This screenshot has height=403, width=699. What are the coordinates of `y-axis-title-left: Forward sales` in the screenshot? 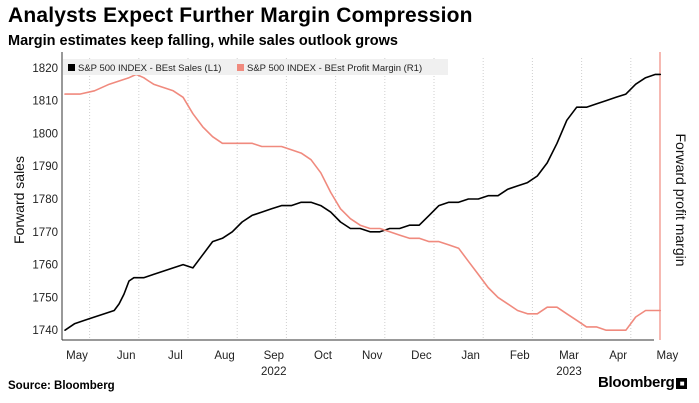 It's located at (19, 200).